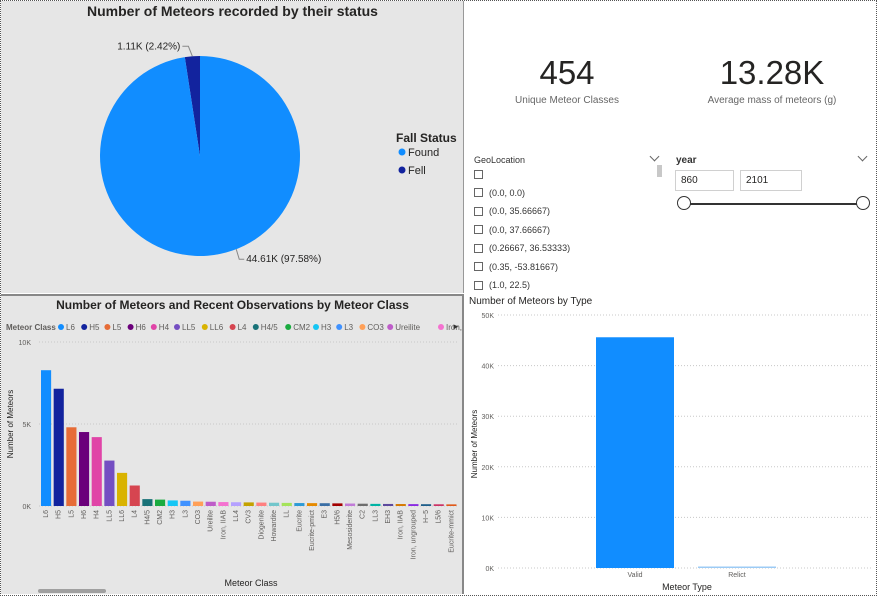 This screenshot has width=877, height=596. I want to click on legend-next-arrow-icon: ►, so click(456, 326).